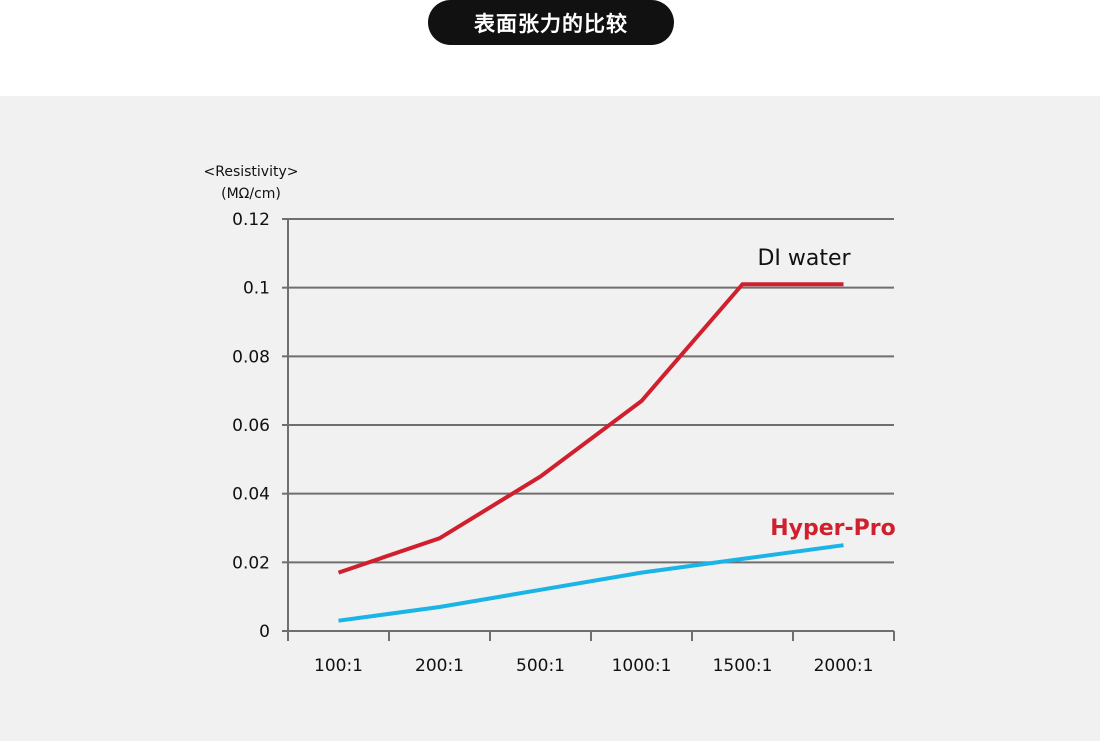 The width and height of the screenshot is (1100, 741). I want to click on y-tick-label: 0.08, so click(251, 357).